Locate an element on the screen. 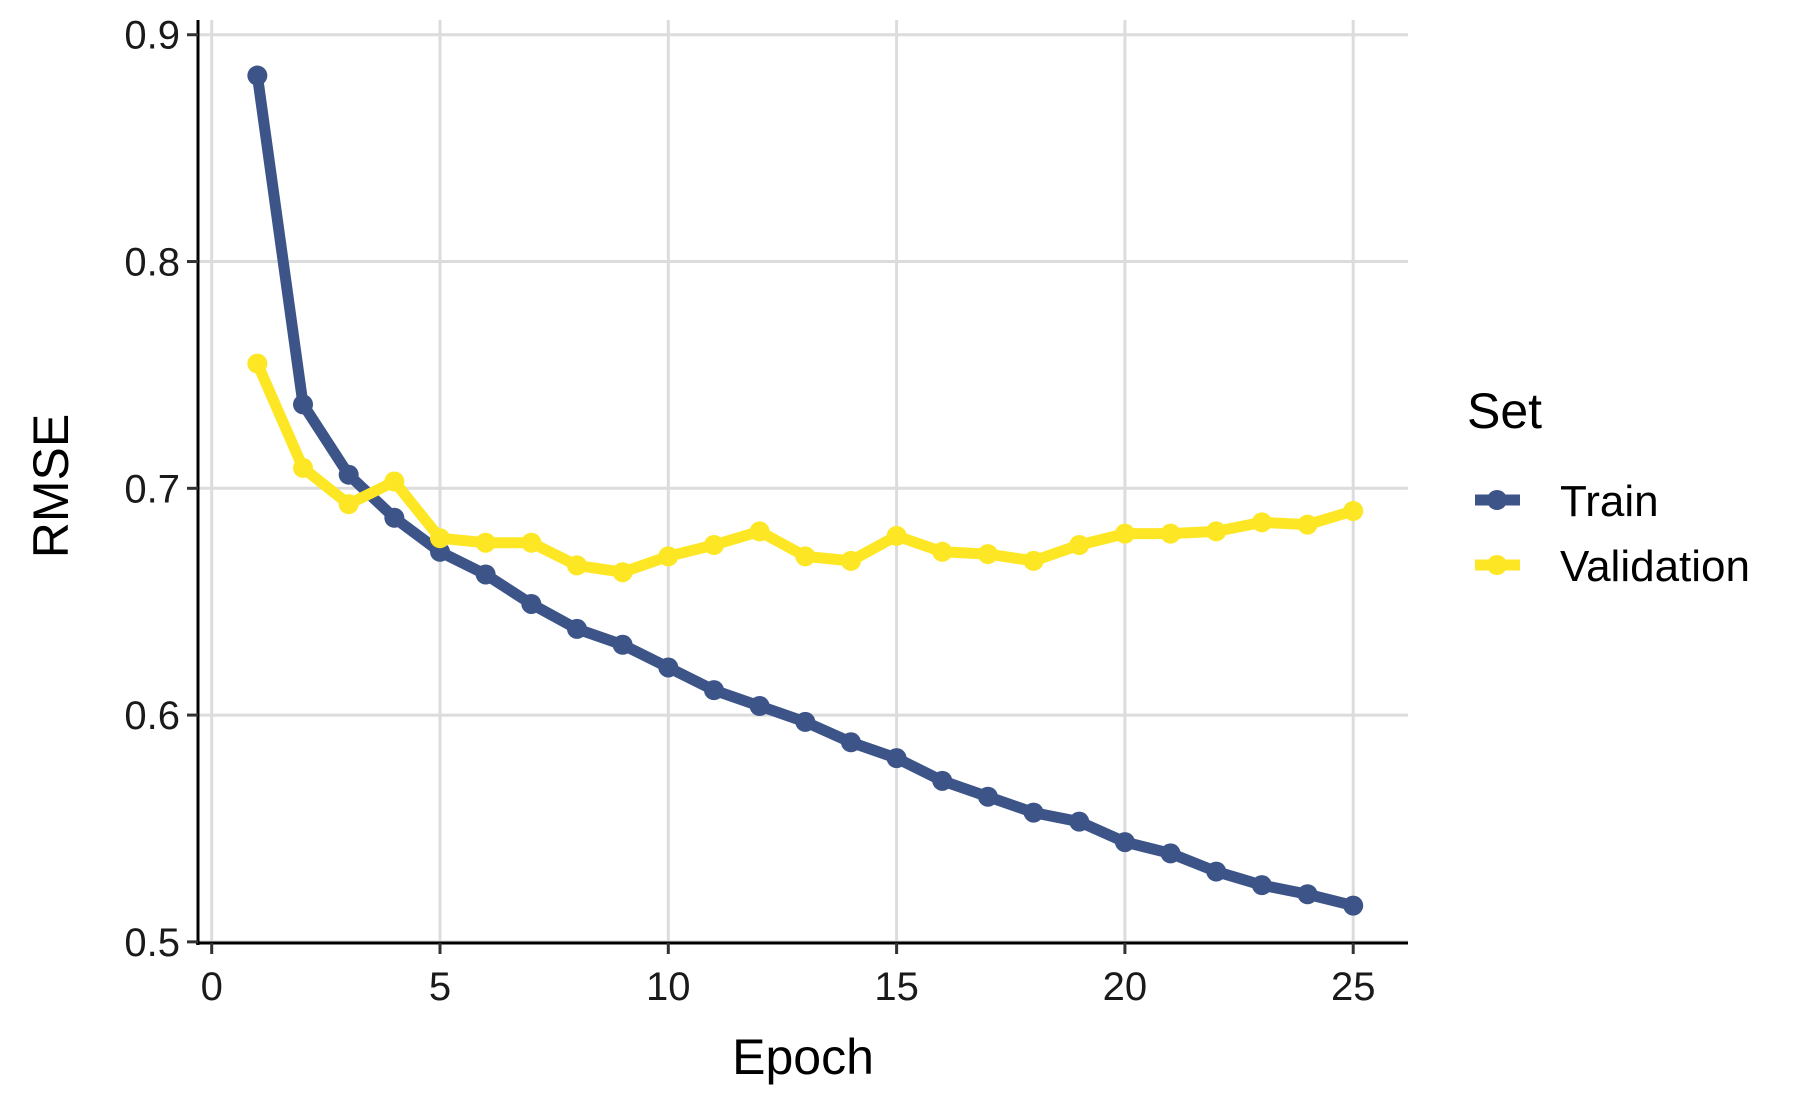 This screenshot has height=1113, width=1800. legend-label-train: Train is located at coordinates (1609, 501).